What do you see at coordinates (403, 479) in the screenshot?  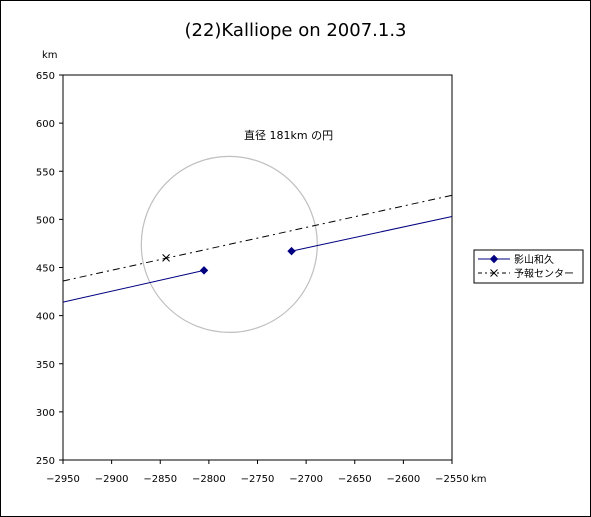 I see `x-tick-label: −2600` at bounding box center [403, 479].